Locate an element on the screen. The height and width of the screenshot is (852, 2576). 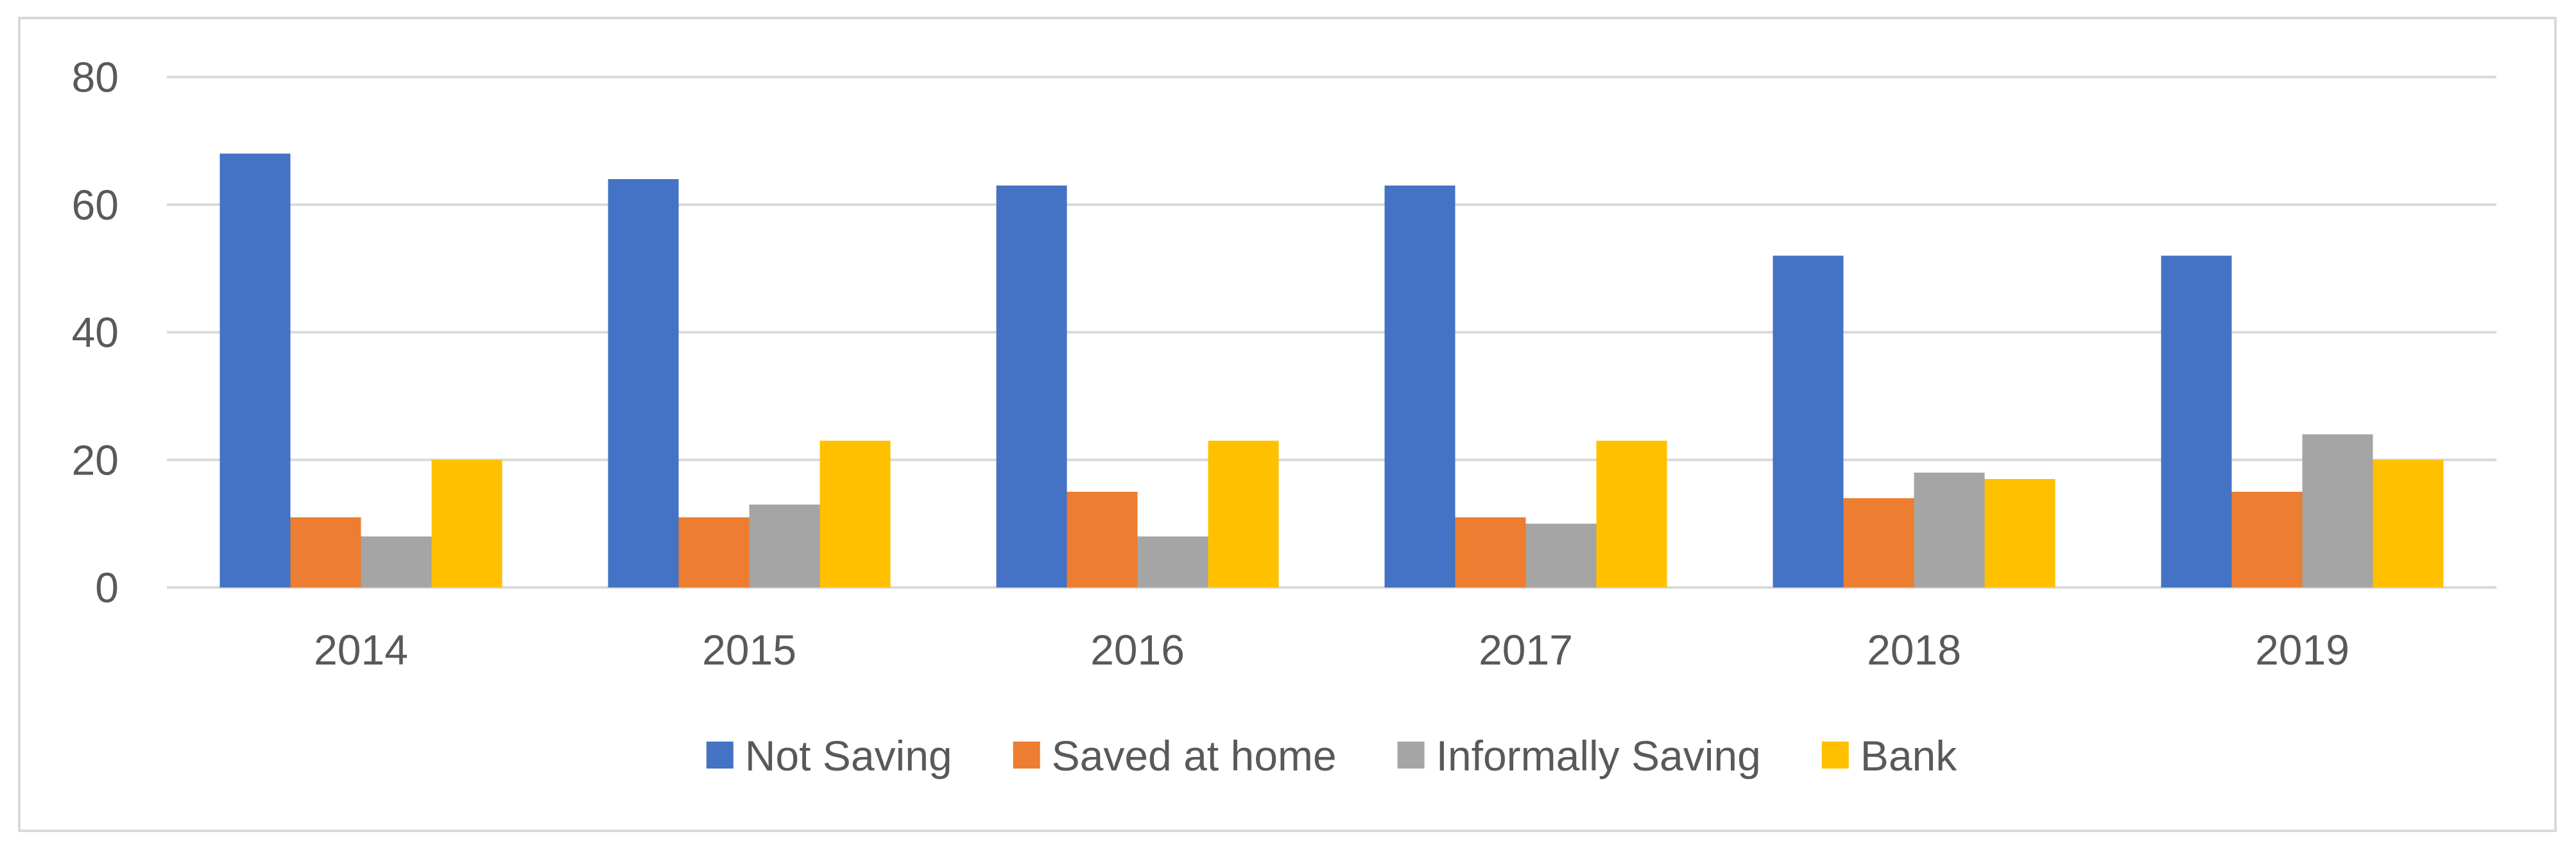
bar-bank-2014 is located at coordinates (466, 523).